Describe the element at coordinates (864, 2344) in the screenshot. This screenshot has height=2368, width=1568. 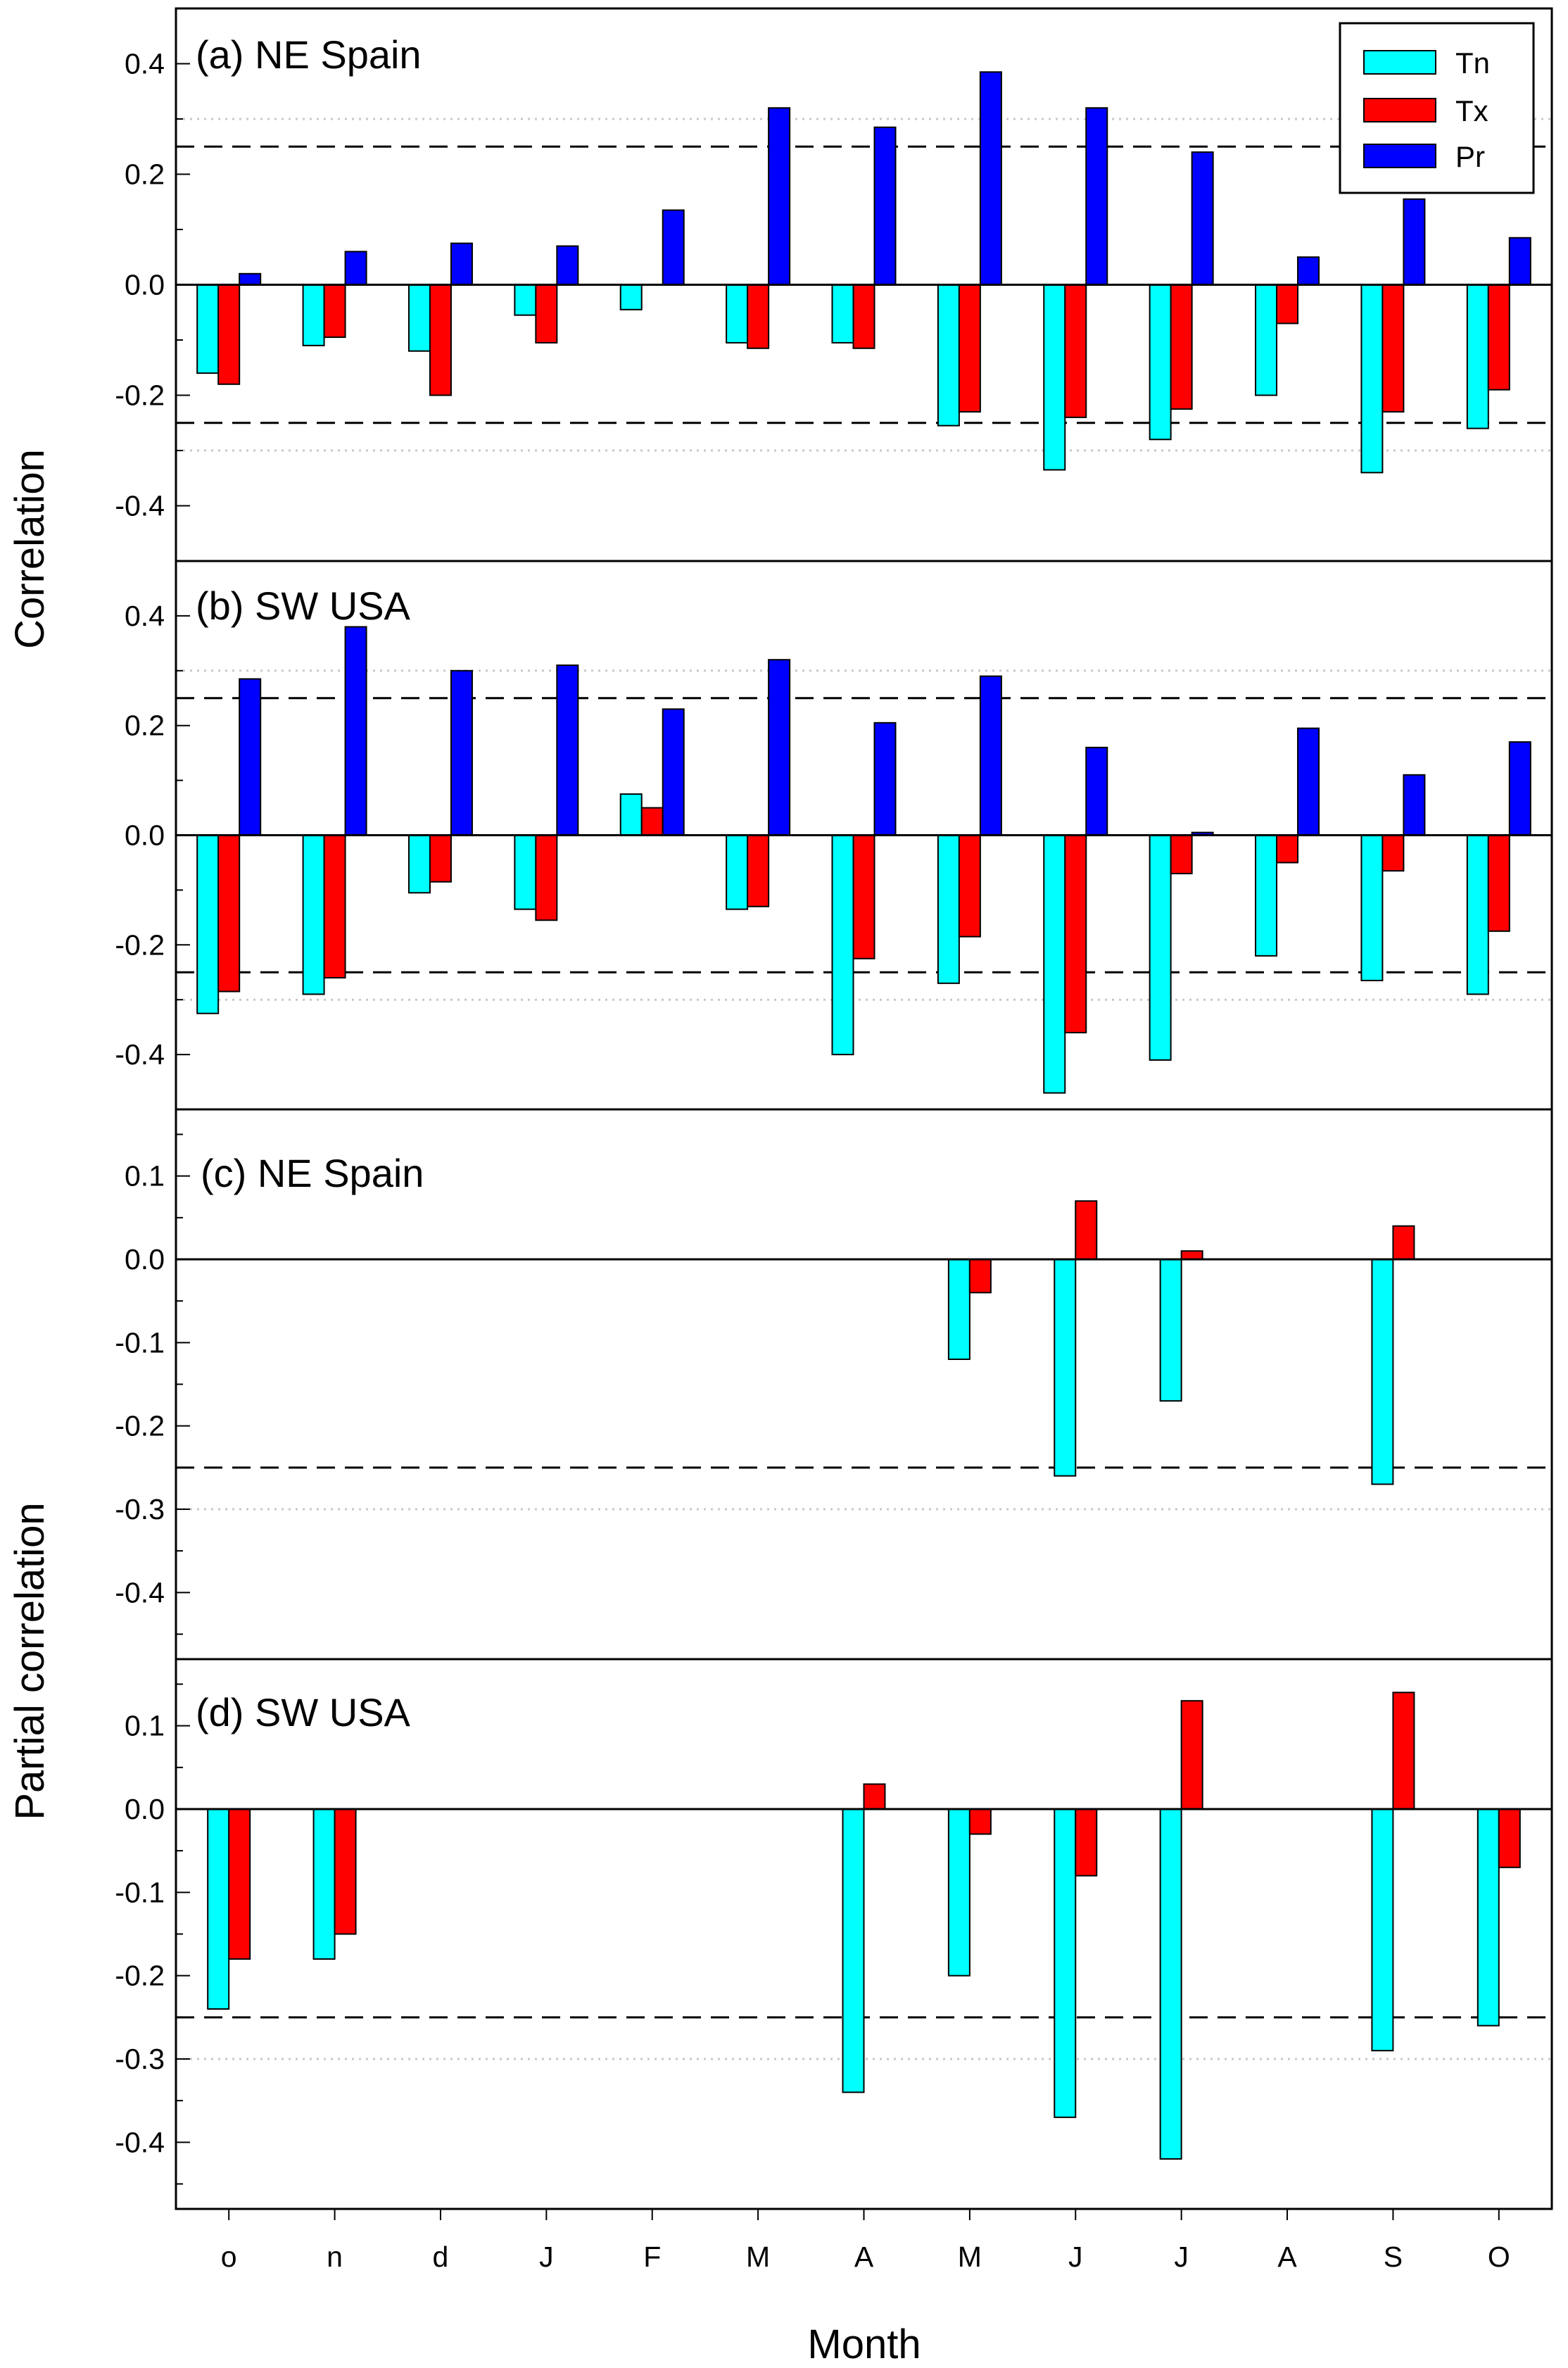
I see `xlabel-month: Month` at that location.